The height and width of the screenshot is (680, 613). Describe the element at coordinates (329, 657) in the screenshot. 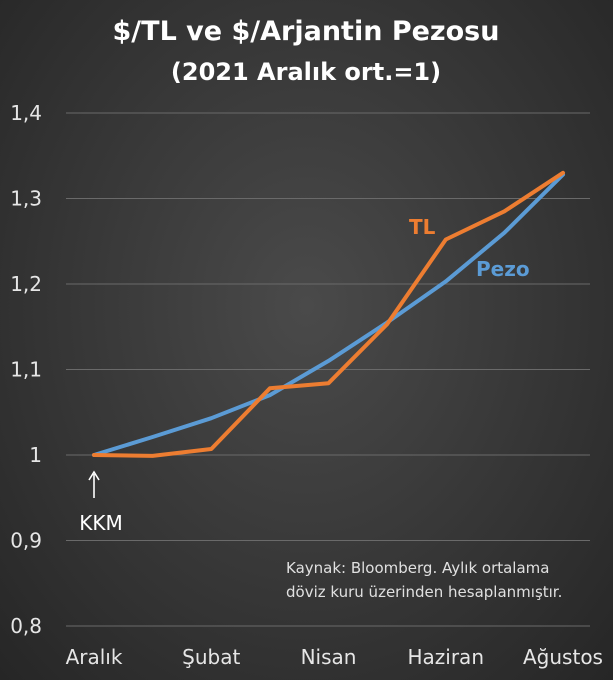

I see `x-tick-label: Nisan` at that location.